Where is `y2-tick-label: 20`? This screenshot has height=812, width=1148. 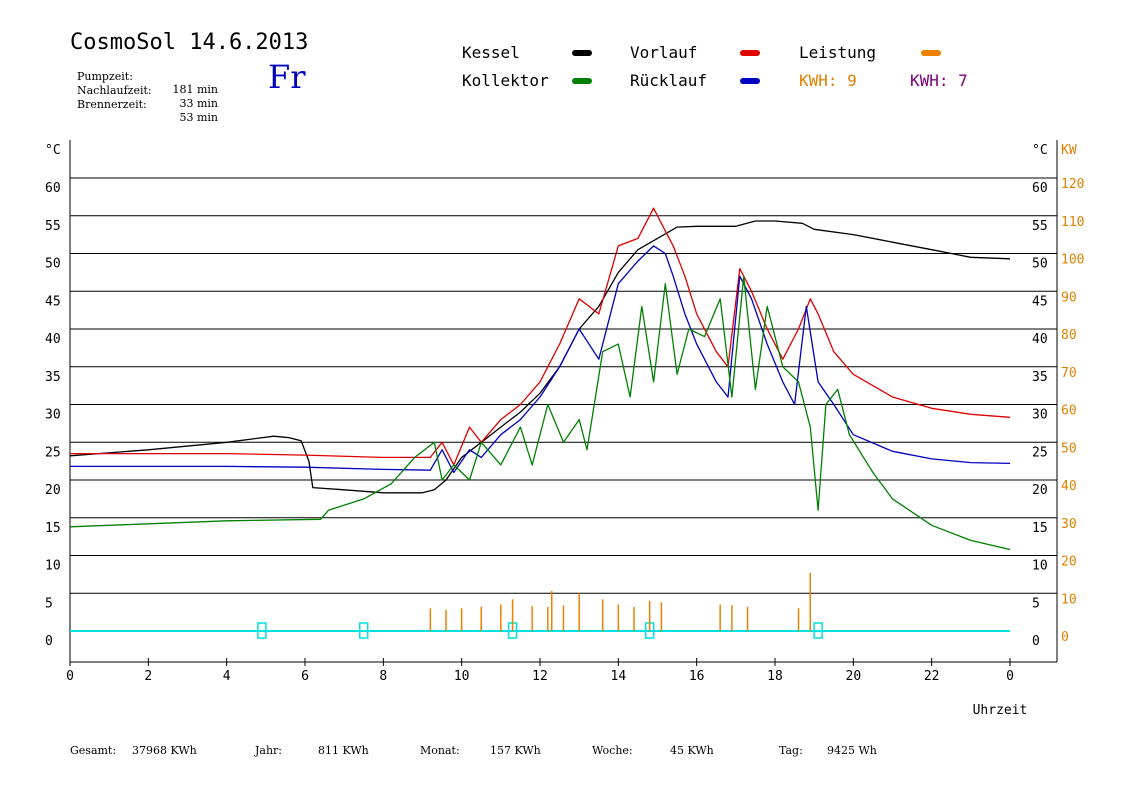 y2-tick-label: 20 is located at coordinates (1069, 562).